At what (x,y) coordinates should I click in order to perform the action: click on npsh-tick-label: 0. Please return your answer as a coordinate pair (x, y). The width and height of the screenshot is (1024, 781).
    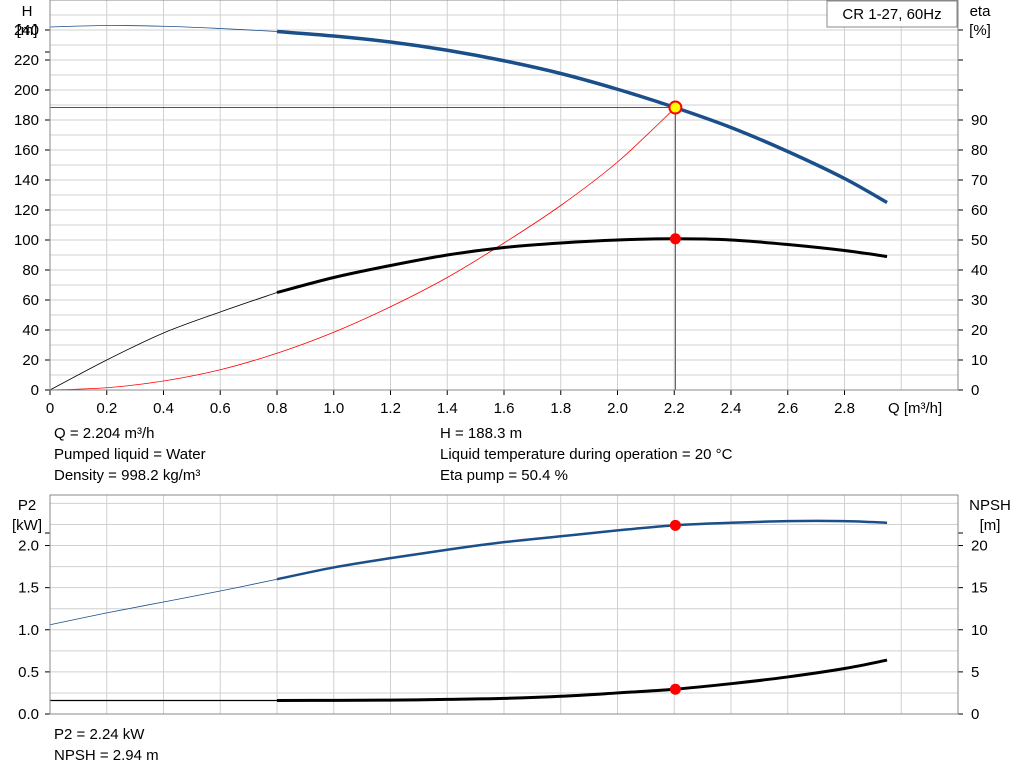
    Looking at the image, I should click on (975, 714).